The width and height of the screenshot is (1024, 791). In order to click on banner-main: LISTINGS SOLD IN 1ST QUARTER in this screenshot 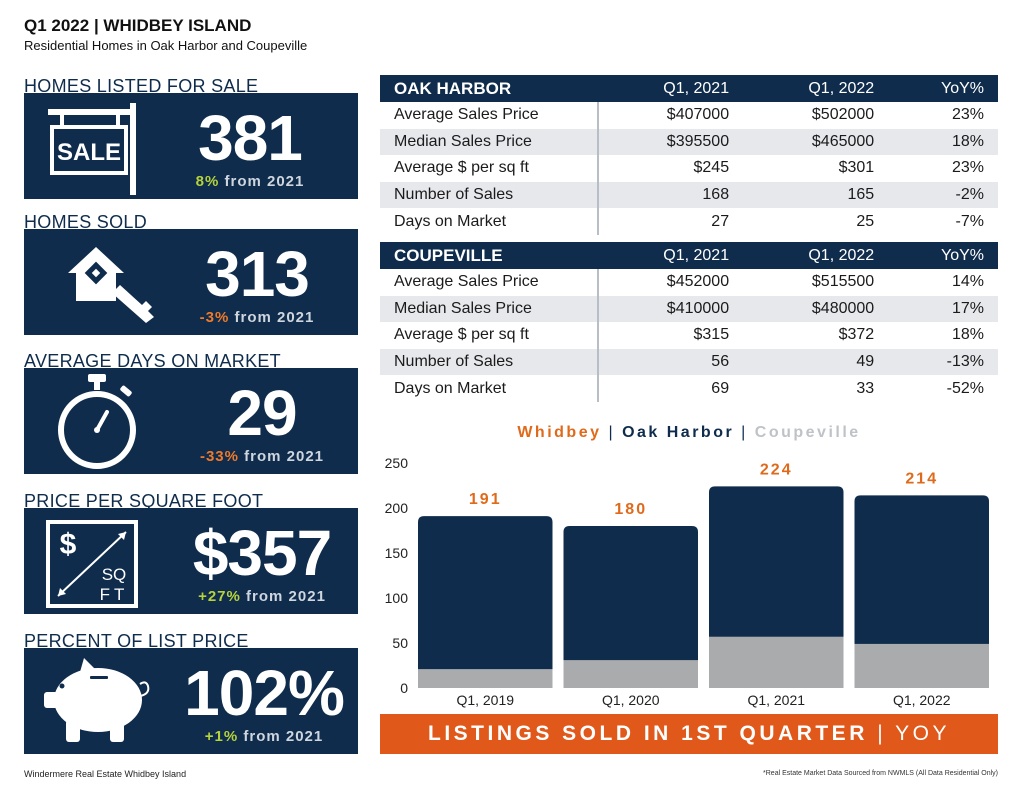, I will do `click(648, 733)`.